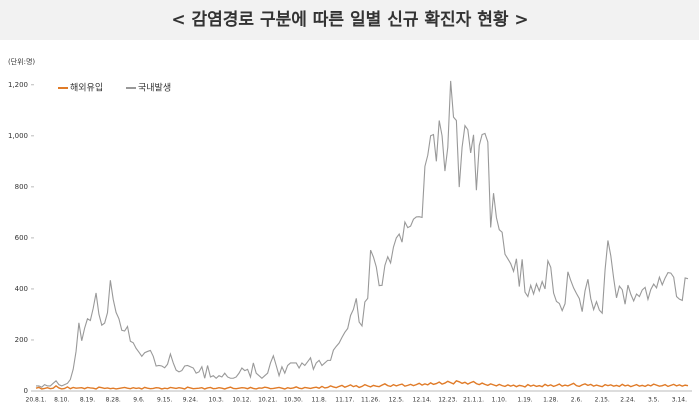 This screenshot has height=407, width=699. I want to click on chart-title: < 감염경로 구분에 따른 일별 신규 확진자 현황 >, so click(349, 20).